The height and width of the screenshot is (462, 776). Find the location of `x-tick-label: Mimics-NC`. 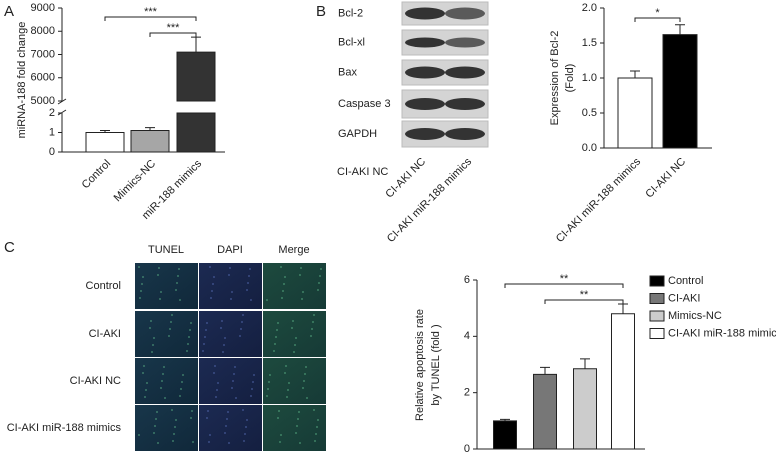

x-tick-label: Mimics-NC is located at coordinates (135, 181).